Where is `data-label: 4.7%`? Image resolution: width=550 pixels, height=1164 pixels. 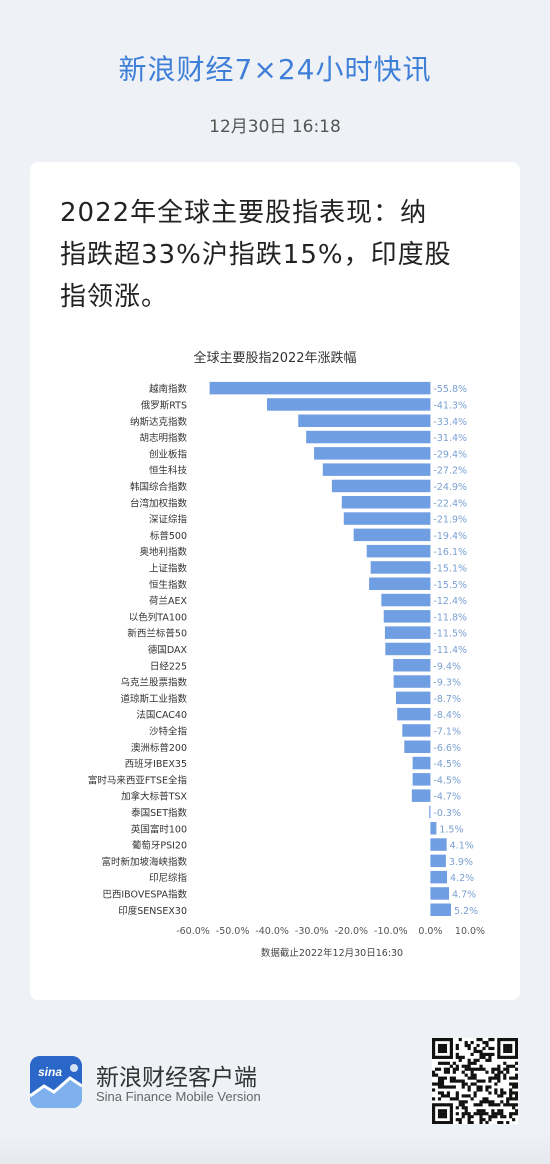 data-label: 4.7% is located at coordinates (464, 894).